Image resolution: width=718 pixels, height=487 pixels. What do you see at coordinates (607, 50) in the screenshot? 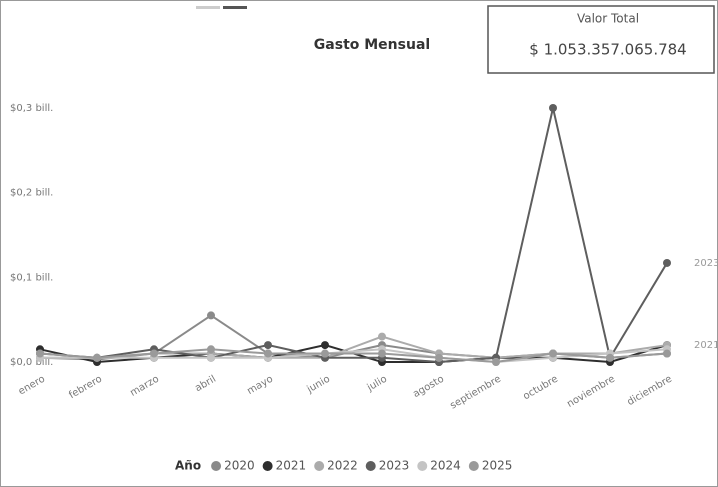
I see `card-value: $ 1.053.357.065.784` at bounding box center [607, 50].